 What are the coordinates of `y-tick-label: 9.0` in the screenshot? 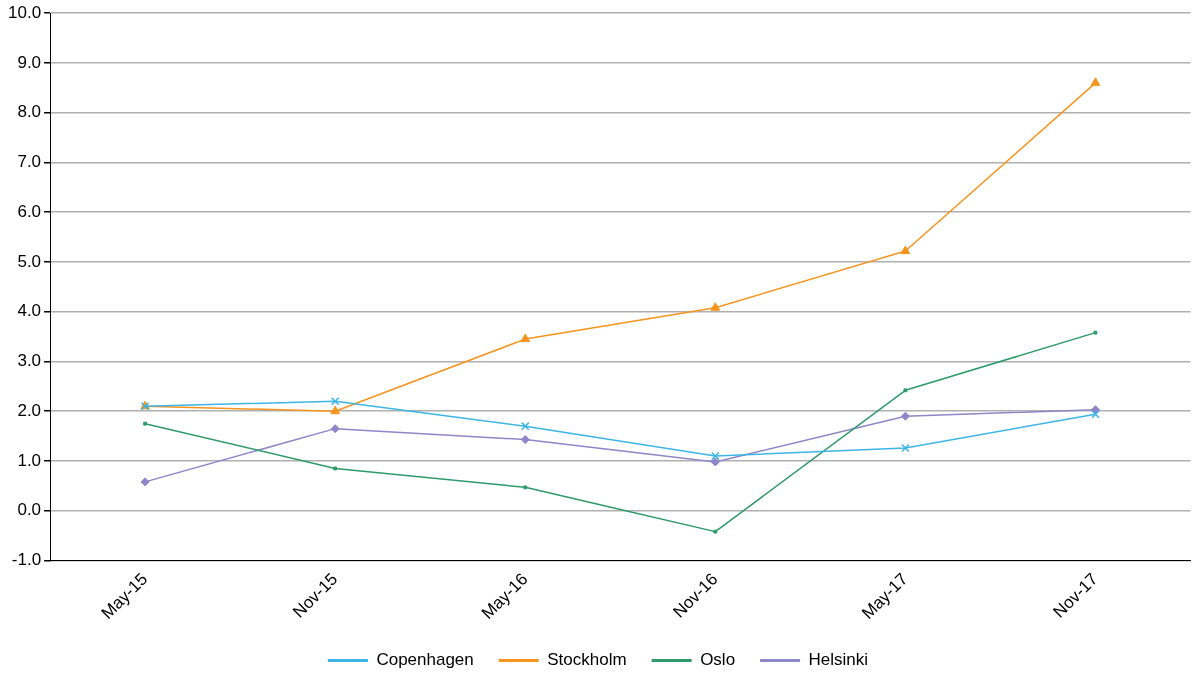 It's located at (29, 62).